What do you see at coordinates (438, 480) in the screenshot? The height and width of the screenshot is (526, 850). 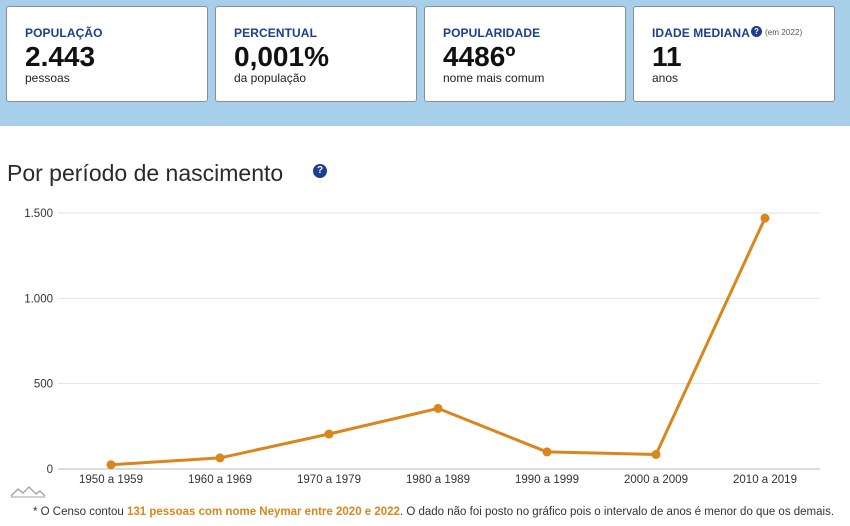 I see `x-tick-label: 1980 a 1989` at bounding box center [438, 480].